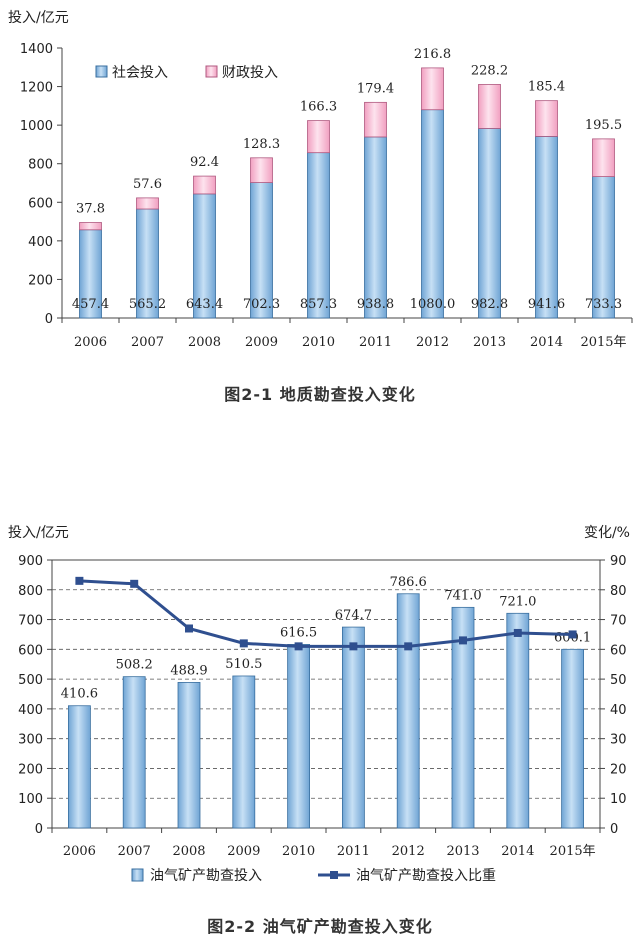  Describe the element at coordinates (147, 184) in the screenshot. I see `data-label-fiscal: 57.6` at that location.